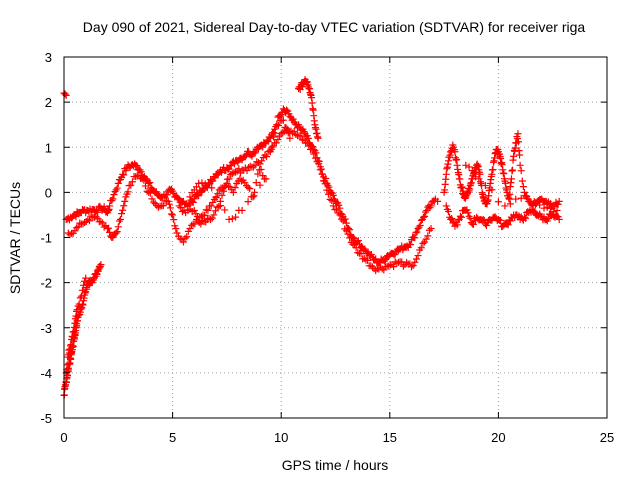  I want to click on x-tick-label: 20, so click(498, 437).